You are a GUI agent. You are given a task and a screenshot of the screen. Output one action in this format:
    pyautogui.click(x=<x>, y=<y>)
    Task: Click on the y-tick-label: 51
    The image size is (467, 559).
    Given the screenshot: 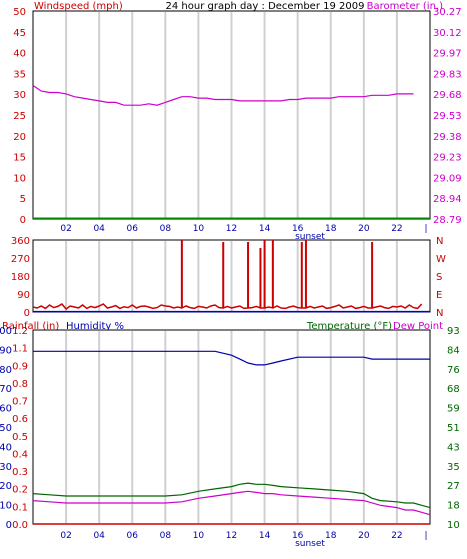 What is the action you would take?
    pyautogui.click(x=453, y=428)
    